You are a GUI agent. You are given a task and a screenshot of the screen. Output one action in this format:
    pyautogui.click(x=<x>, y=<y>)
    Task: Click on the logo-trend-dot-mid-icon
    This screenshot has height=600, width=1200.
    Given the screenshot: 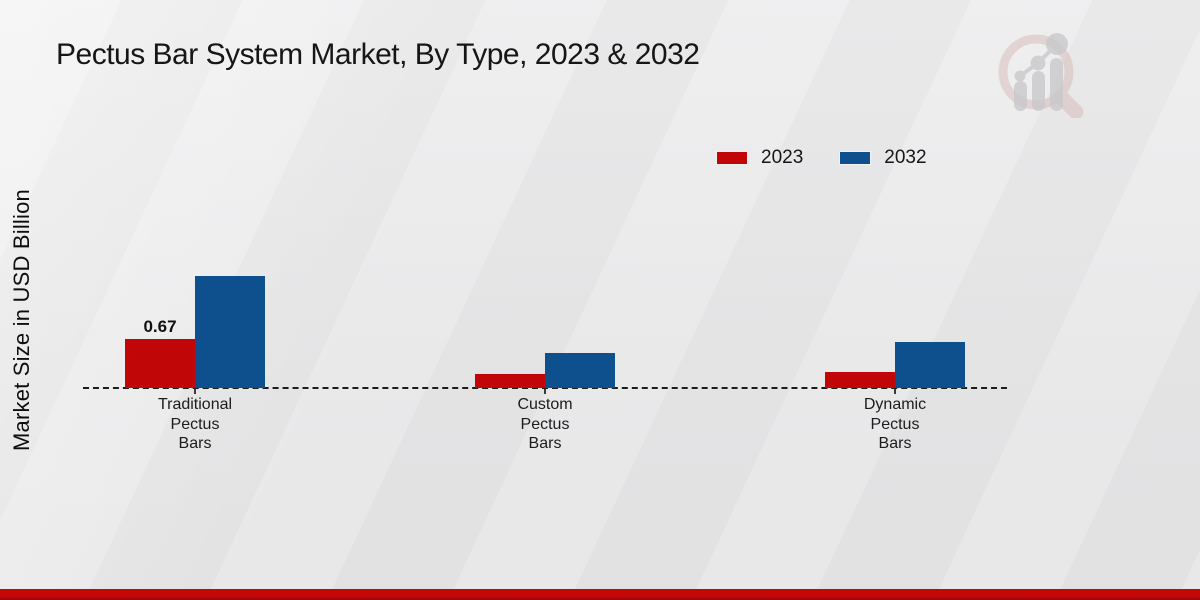 What is the action you would take?
    pyautogui.click(x=1038, y=63)
    